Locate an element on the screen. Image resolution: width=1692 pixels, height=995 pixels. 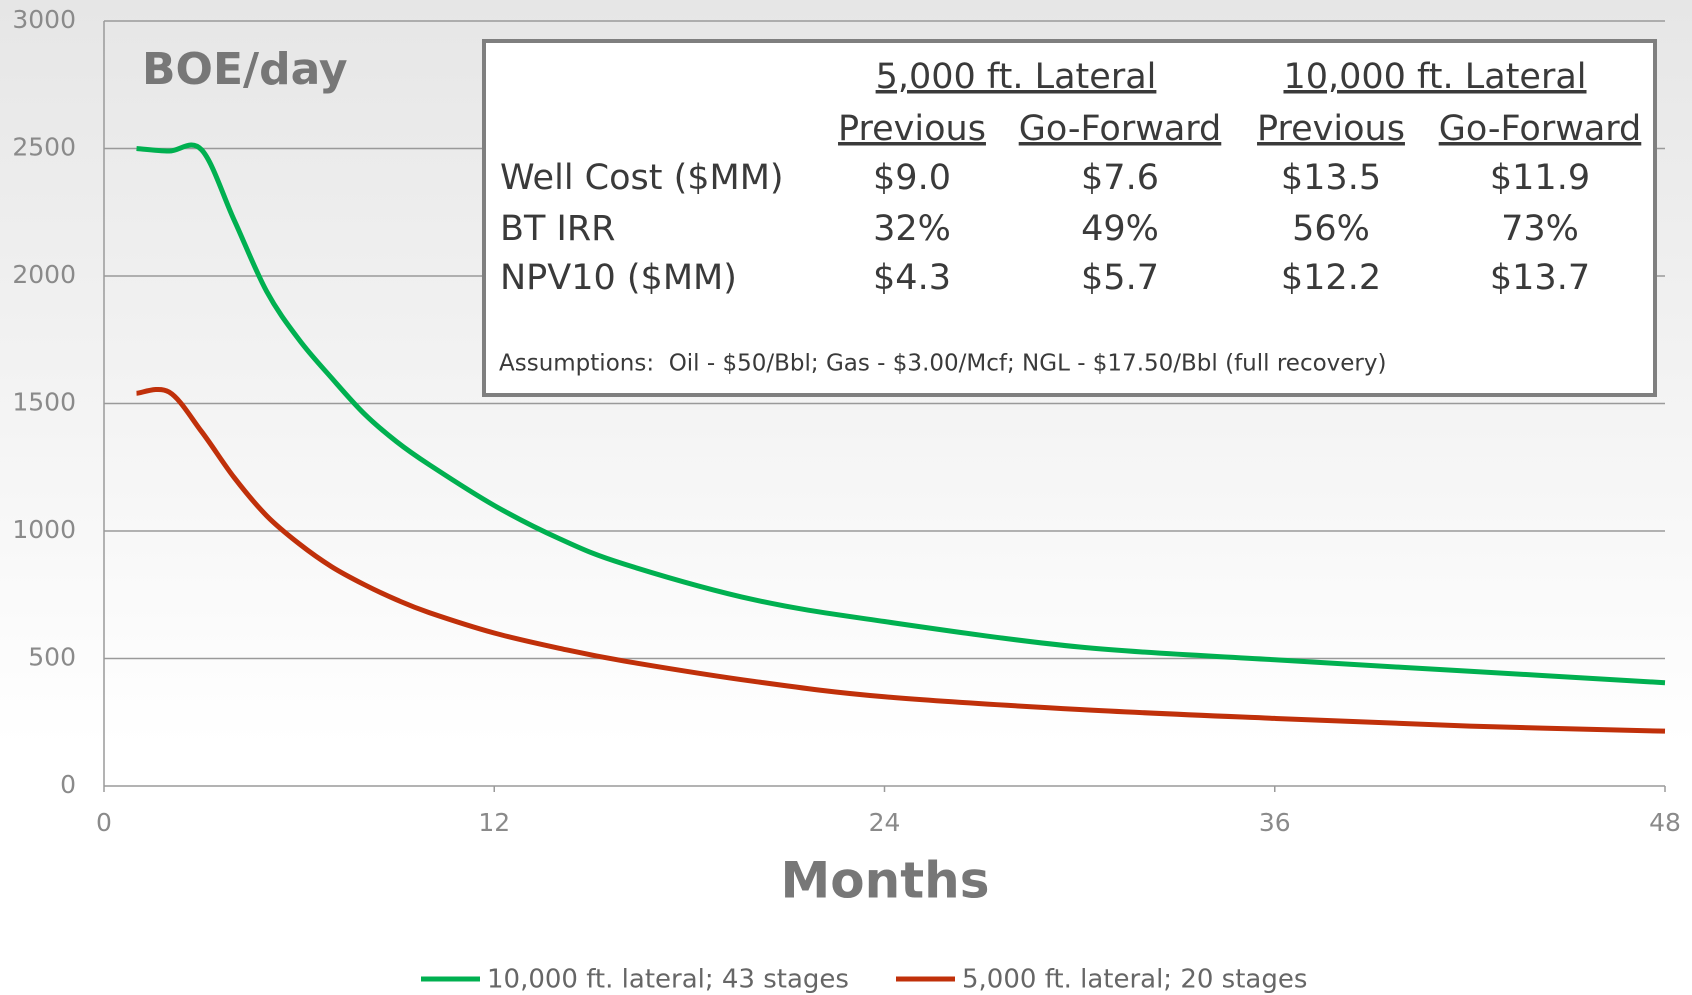
cell: $13.7 is located at coordinates (1540, 278).